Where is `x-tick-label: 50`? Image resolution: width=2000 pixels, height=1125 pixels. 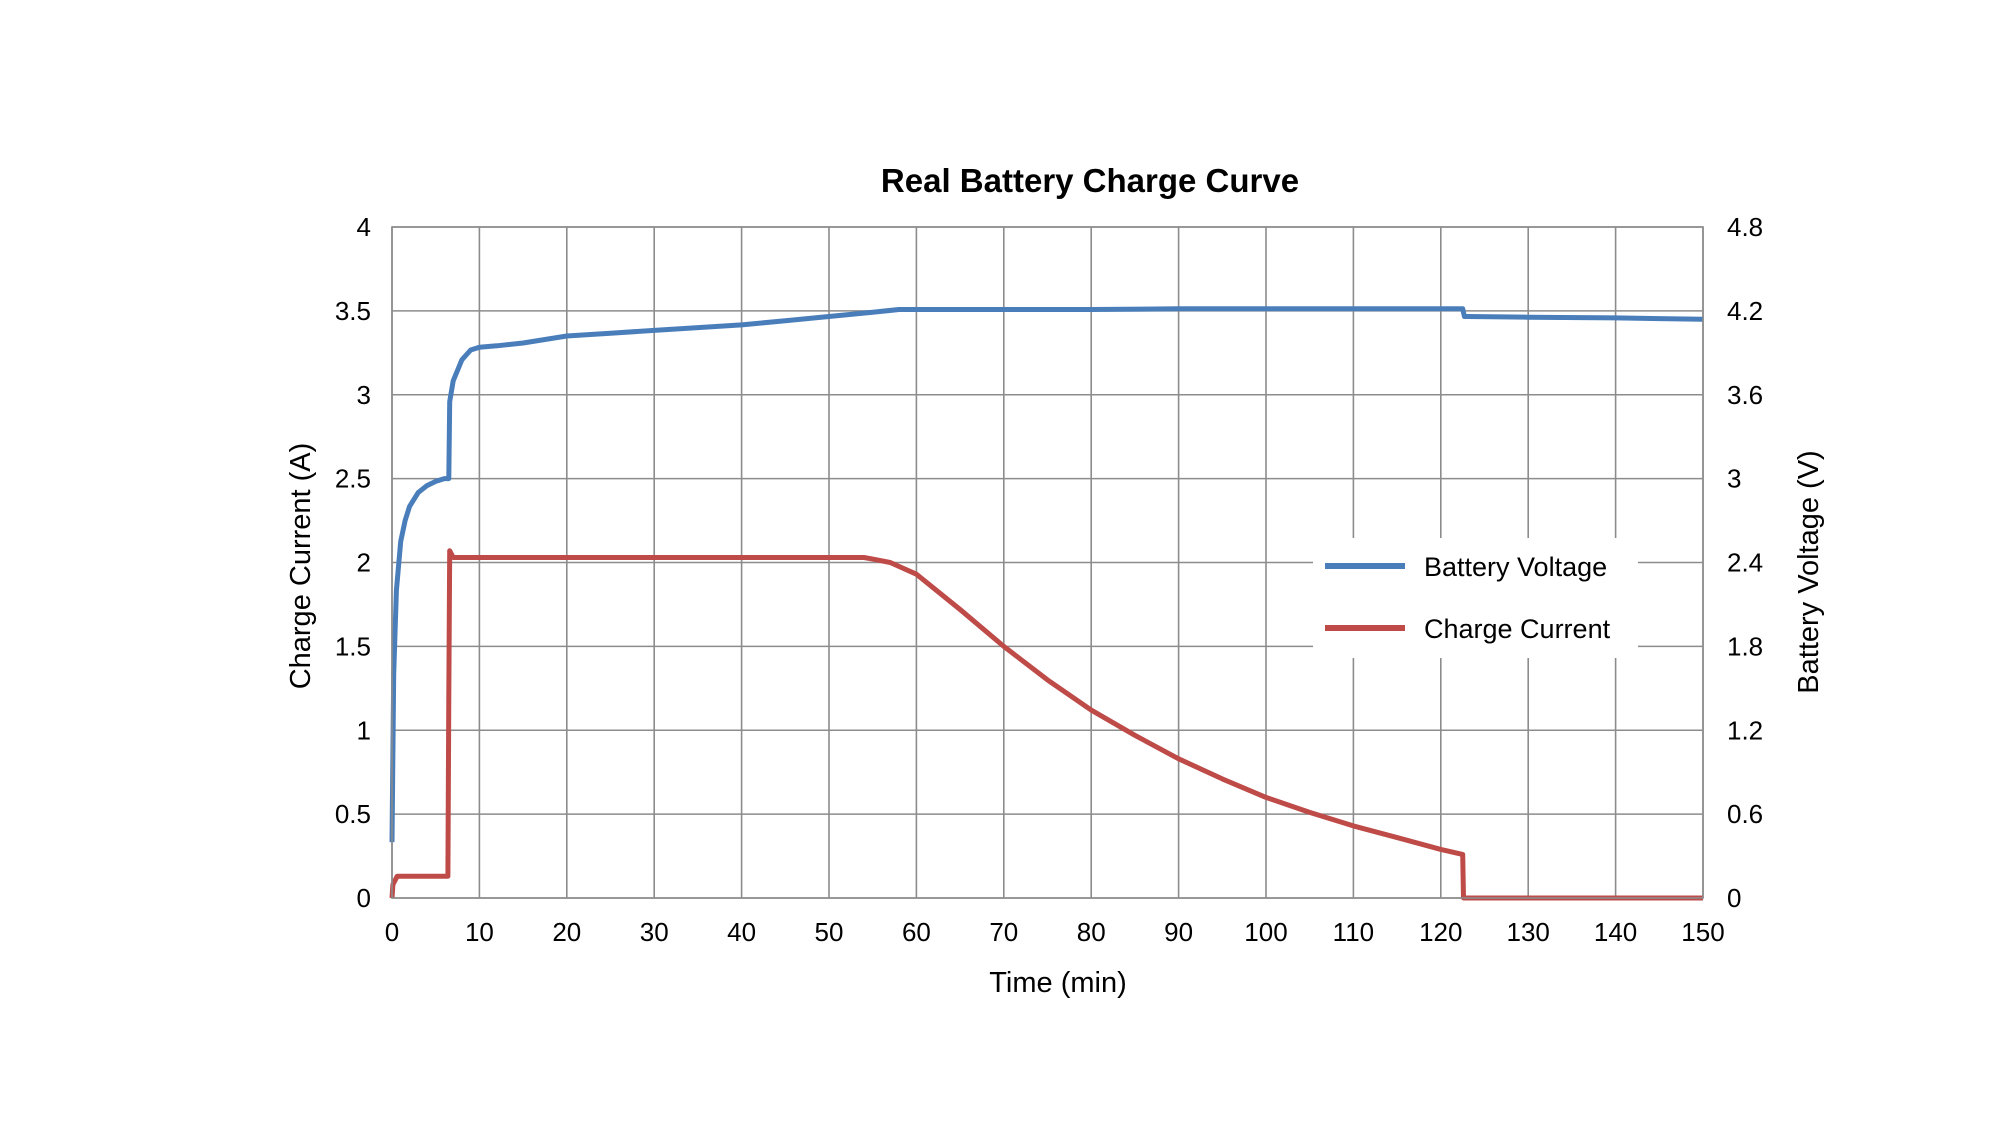 x-tick-label: 50 is located at coordinates (829, 932).